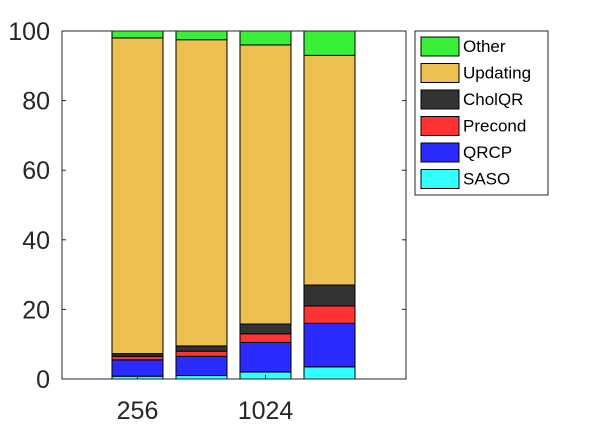  Describe the element at coordinates (440, 126) in the screenshot. I see `legend-swatch-precond` at that location.